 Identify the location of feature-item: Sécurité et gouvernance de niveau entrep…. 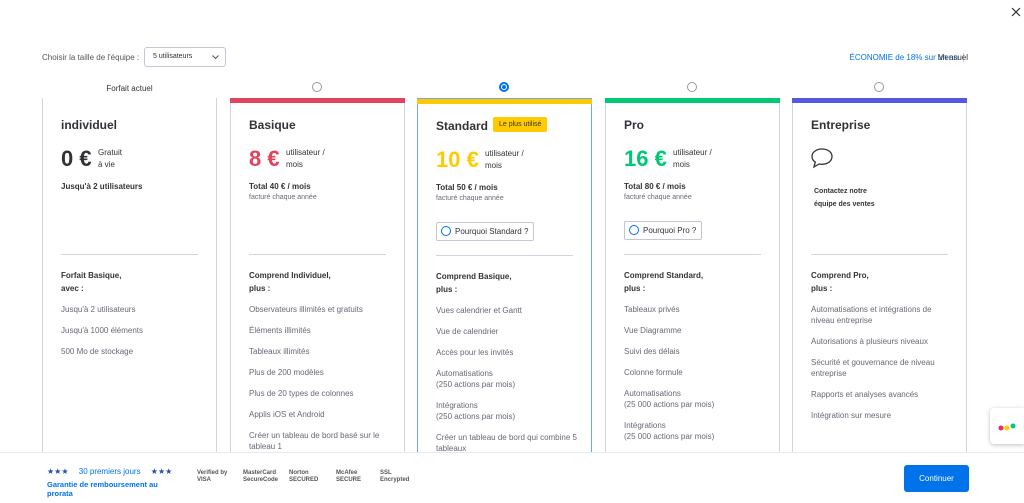
(873, 368).